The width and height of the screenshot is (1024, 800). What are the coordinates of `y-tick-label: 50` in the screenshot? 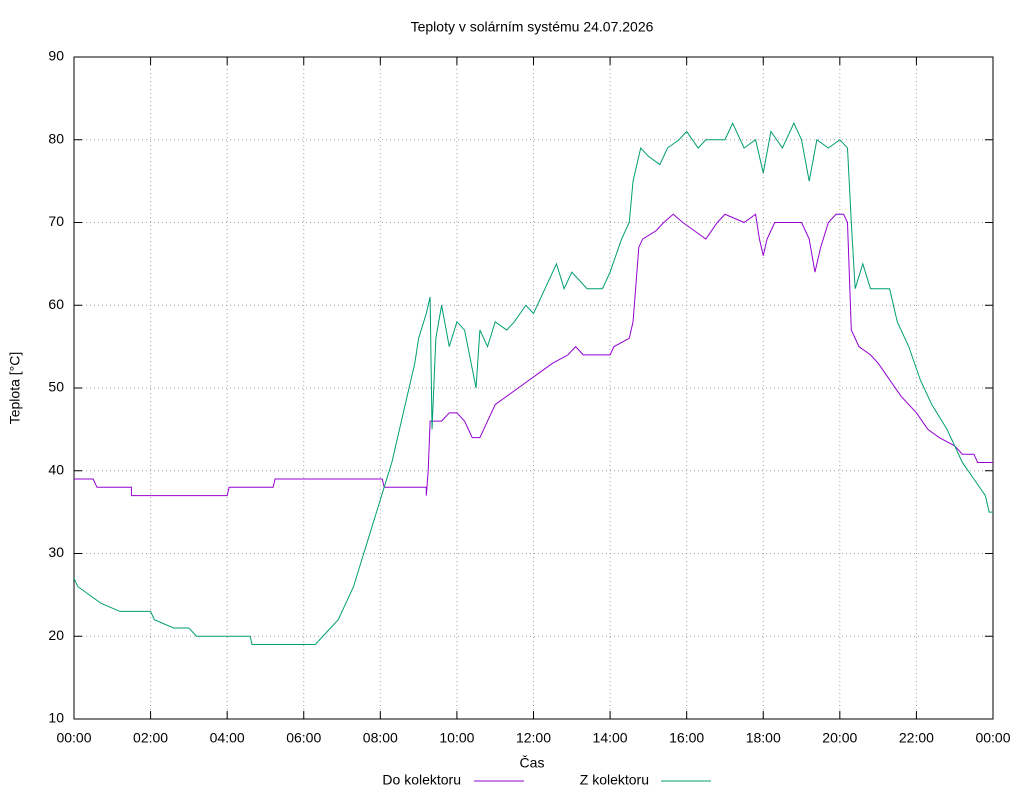 It's located at (56, 387).